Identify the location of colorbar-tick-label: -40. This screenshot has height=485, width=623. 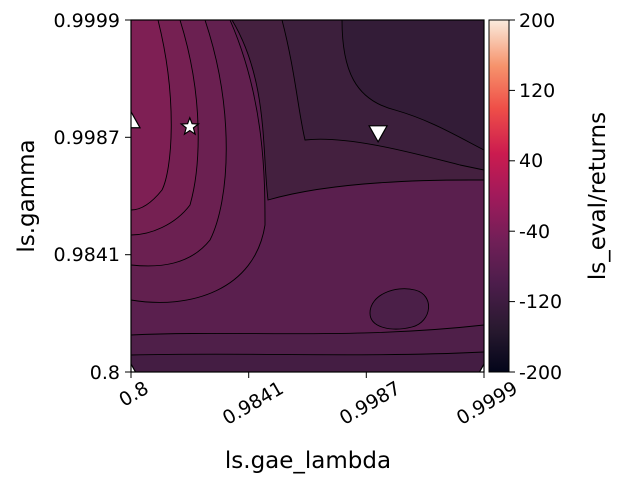
(534, 232).